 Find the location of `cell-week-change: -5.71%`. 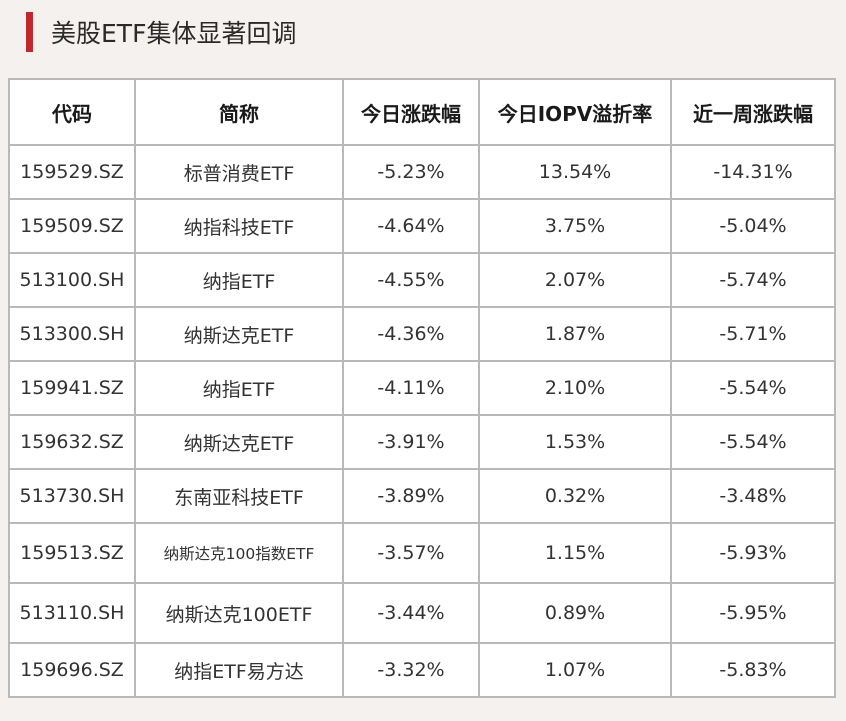

cell-week-change: -5.71% is located at coordinates (753, 334).